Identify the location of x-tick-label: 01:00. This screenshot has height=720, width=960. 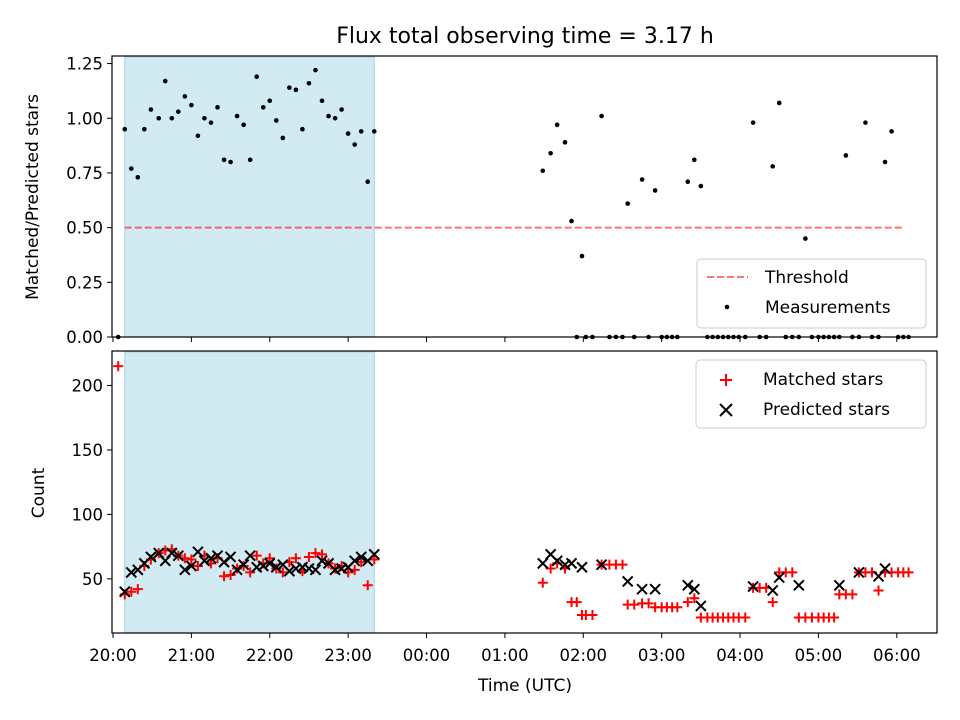
(505, 655).